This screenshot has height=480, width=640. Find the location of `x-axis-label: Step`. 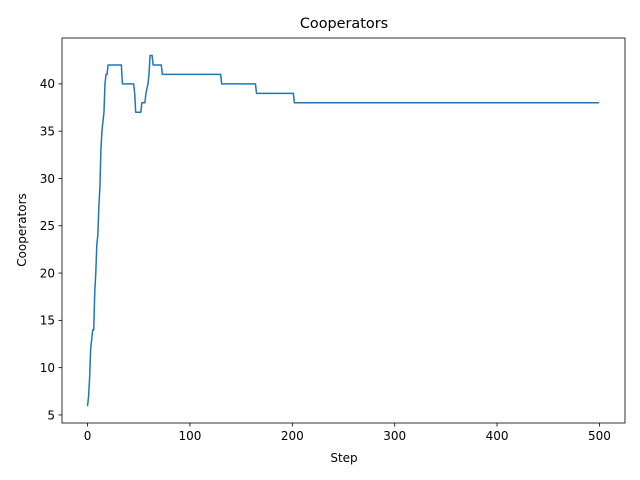

x-axis-label: Step is located at coordinates (343, 458).